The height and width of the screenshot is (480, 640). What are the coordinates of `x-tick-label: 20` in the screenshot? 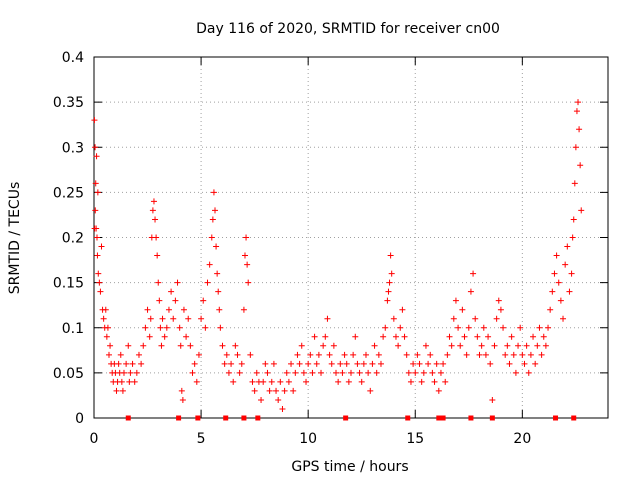 It's located at (522, 439).